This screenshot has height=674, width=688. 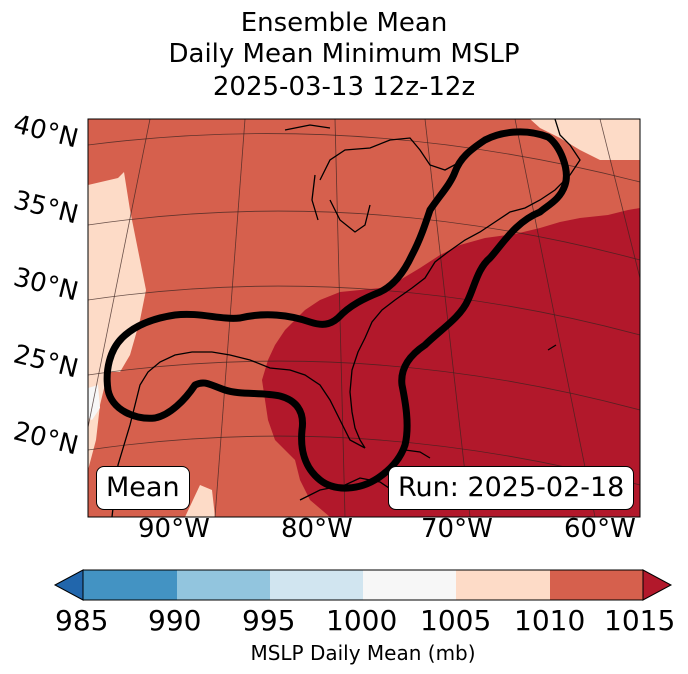 I want to click on pressure-field-1000-1005-west, so click(x=117, y=321).